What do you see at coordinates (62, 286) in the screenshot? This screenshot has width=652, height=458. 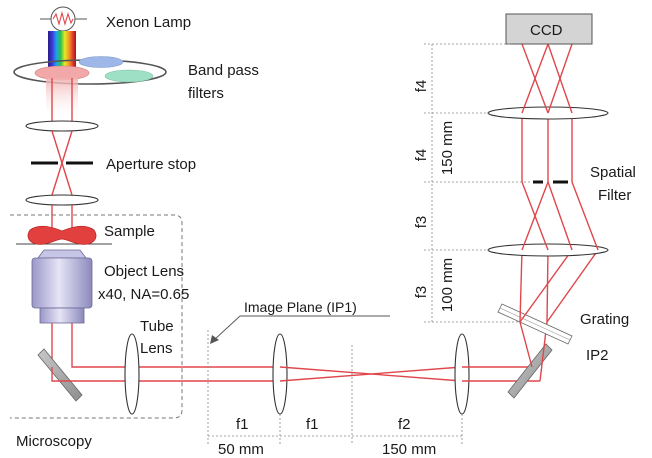 I see `objective-lens-icon` at bounding box center [62, 286].